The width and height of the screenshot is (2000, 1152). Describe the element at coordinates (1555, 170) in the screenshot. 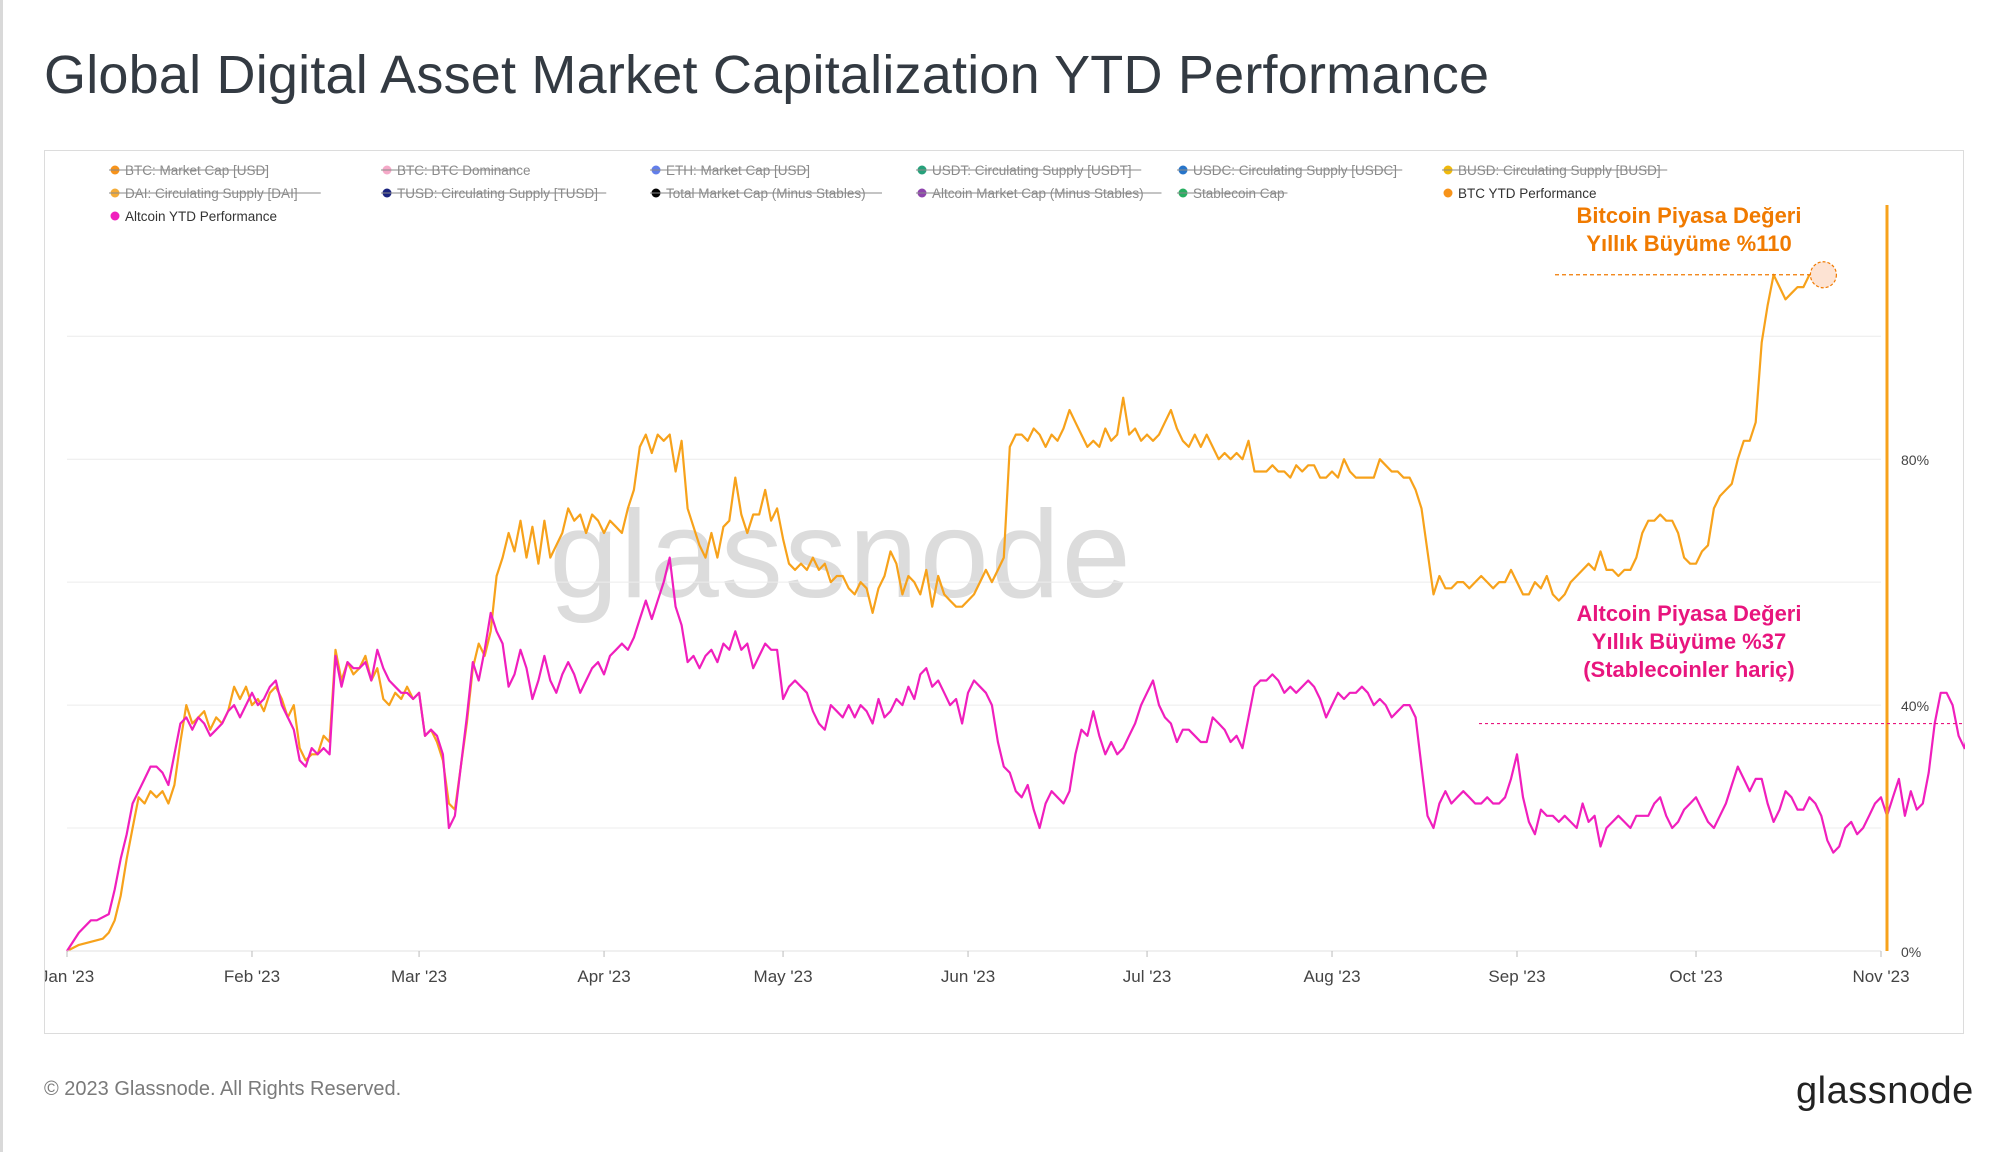

I see `legend-item: BUSD: Circulating Supply [BUSD]` at that location.